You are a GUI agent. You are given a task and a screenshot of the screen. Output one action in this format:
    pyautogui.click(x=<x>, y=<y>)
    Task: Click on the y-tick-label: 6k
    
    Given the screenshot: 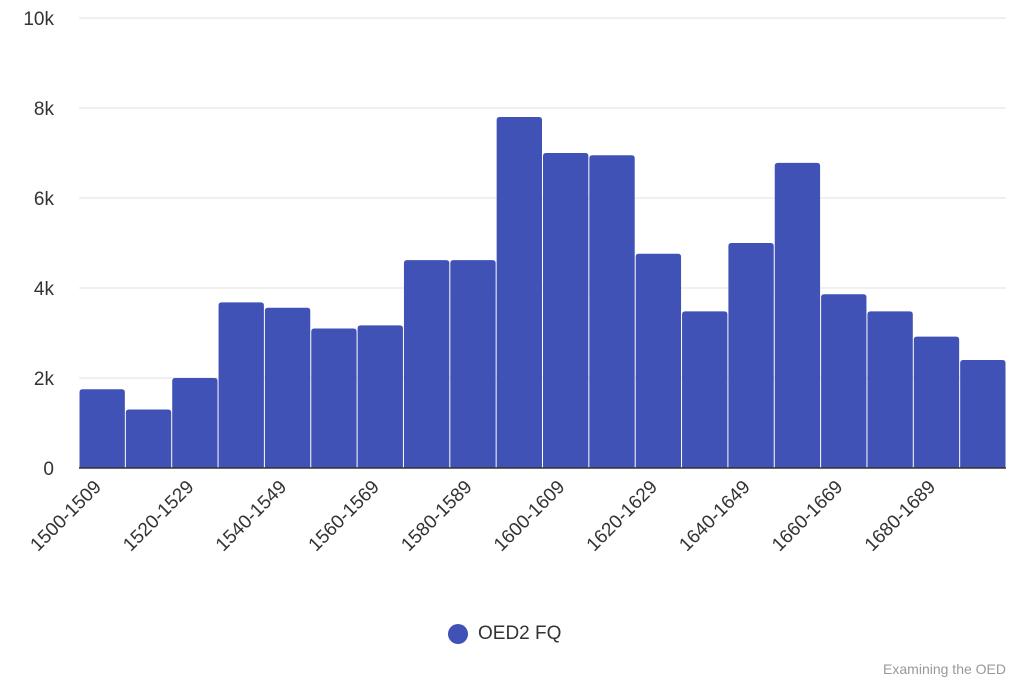 What is the action you would take?
    pyautogui.click(x=44, y=199)
    